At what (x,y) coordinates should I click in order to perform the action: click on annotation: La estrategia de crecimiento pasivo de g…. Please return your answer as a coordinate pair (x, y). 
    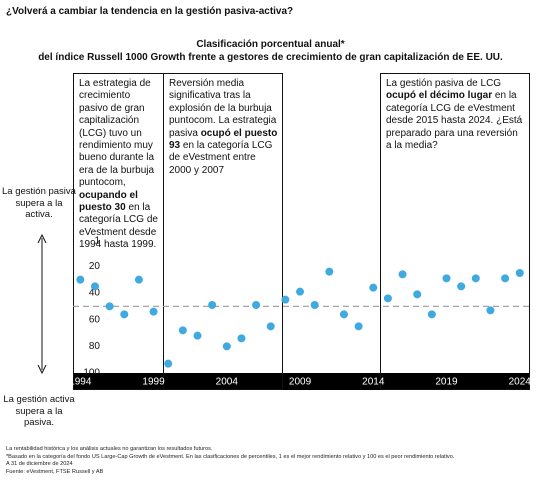
    Looking at the image, I should click on (120, 165).